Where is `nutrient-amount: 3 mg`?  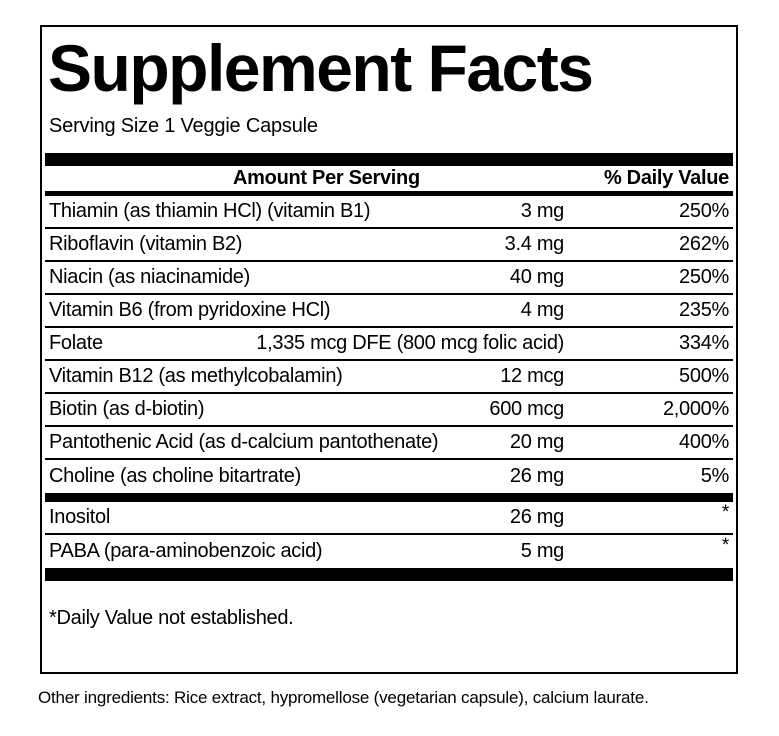 nutrient-amount: 3 mg is located at coordinates (542, 211).